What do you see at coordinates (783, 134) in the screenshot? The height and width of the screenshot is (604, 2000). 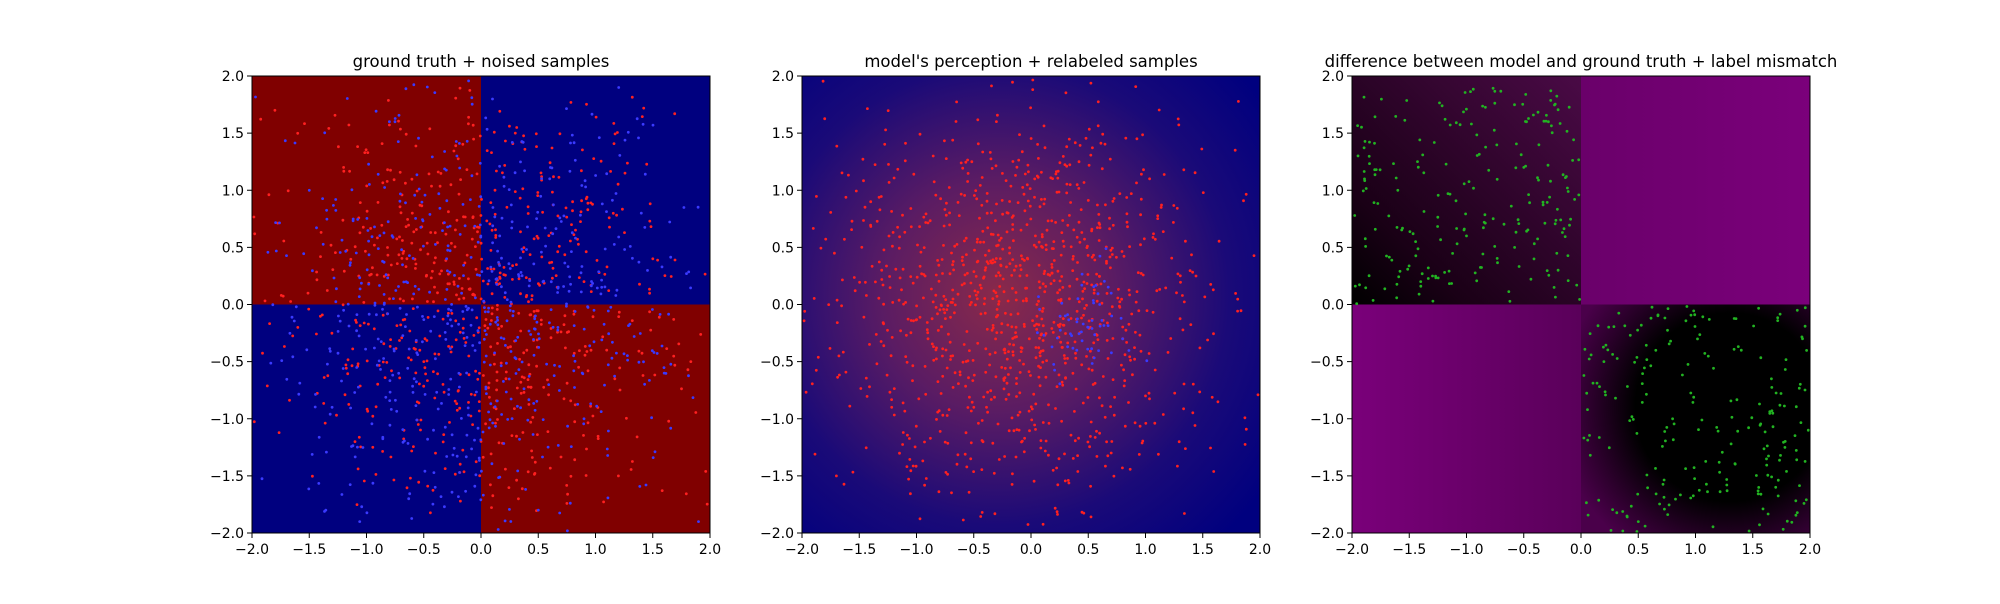 I see `y-tick-label: 1.5` at bounding box center [783, 134].